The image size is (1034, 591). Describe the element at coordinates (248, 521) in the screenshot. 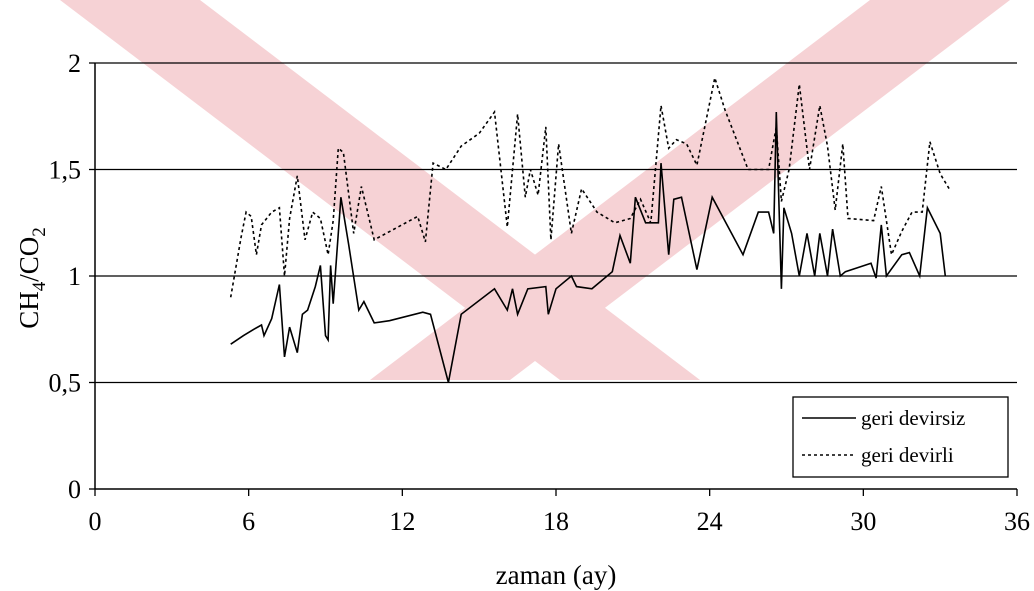

I see `x-tick-label-1: 6` at that location.